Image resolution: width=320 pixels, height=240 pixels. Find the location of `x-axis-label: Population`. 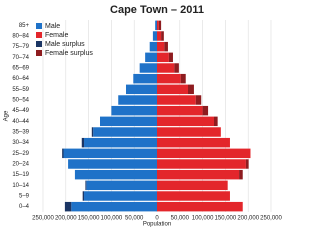

x-axis-label: Population is located at coordinates (157, 225).